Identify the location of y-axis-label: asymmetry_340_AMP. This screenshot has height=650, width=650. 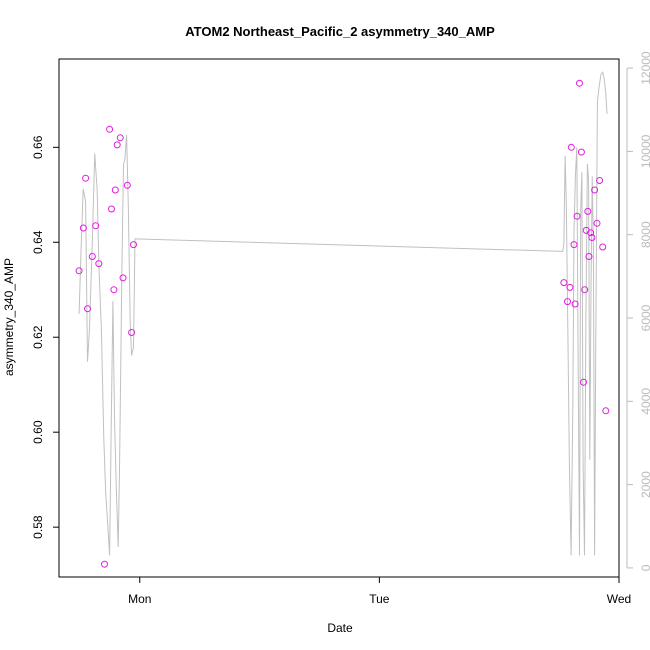
(9, 317).